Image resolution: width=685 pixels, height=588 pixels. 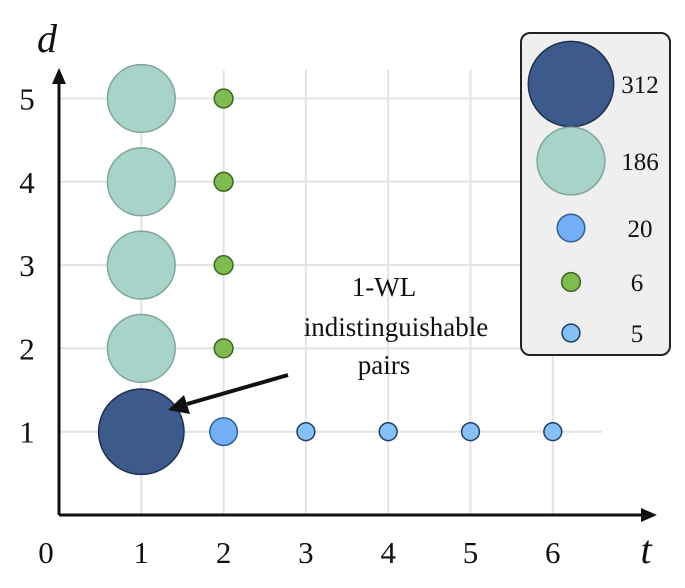 I want to click on y-tick-label: 3, so click(x=27, y=265).